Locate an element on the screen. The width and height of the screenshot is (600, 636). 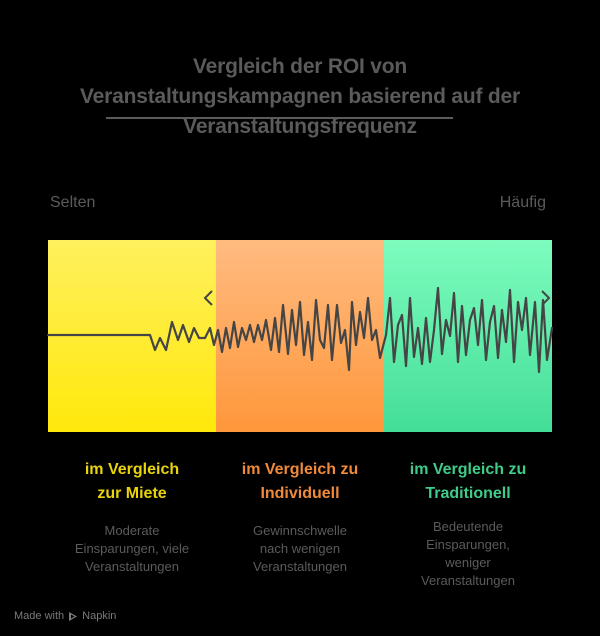
panel-rent is located at coordinates (132, 336).